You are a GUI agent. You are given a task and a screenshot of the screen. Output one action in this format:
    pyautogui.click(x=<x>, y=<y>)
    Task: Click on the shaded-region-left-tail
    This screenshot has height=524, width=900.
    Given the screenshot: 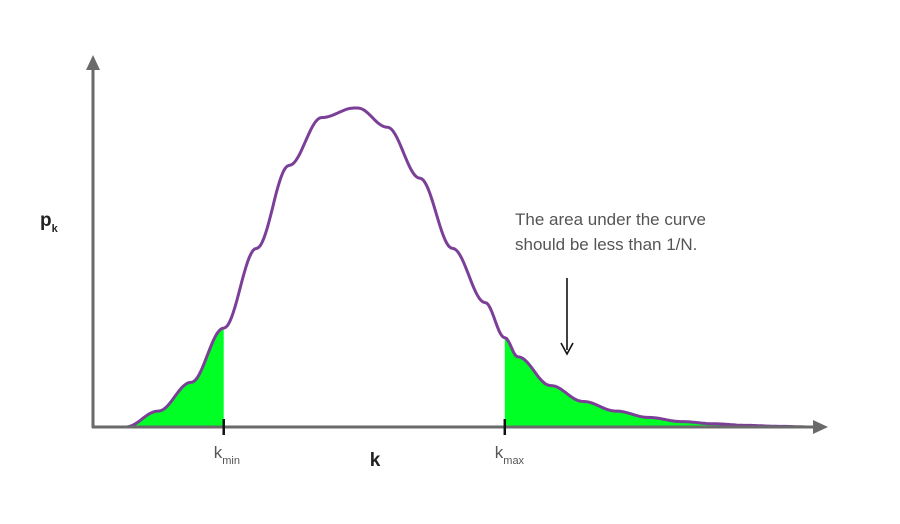 What is the action you would take?
    pyautogui.click(x=158, y=377)
    